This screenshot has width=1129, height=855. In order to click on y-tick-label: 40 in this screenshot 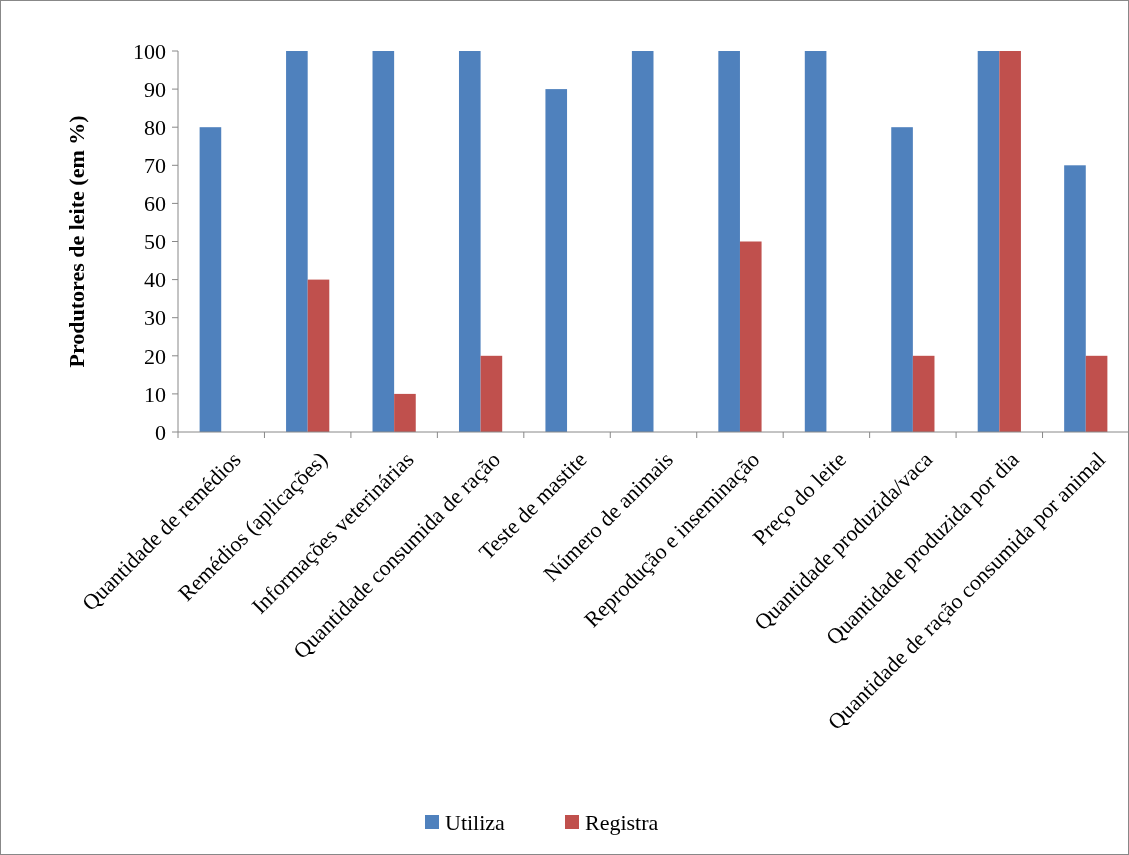, I will do `click(155, 280)`.